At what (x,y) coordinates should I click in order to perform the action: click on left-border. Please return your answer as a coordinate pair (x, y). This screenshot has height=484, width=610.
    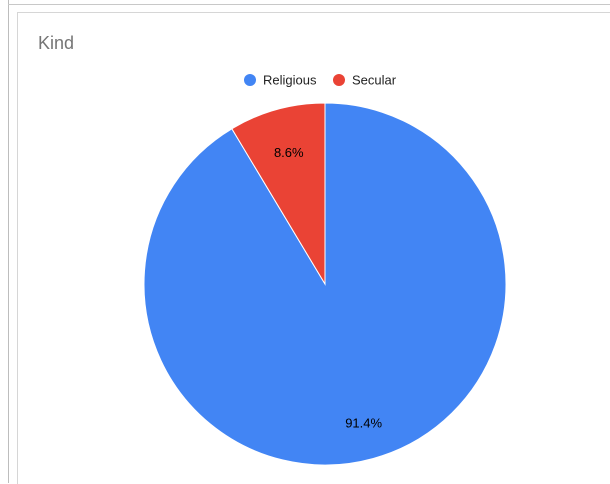
    Looking at the image, I should click on (4, 241).